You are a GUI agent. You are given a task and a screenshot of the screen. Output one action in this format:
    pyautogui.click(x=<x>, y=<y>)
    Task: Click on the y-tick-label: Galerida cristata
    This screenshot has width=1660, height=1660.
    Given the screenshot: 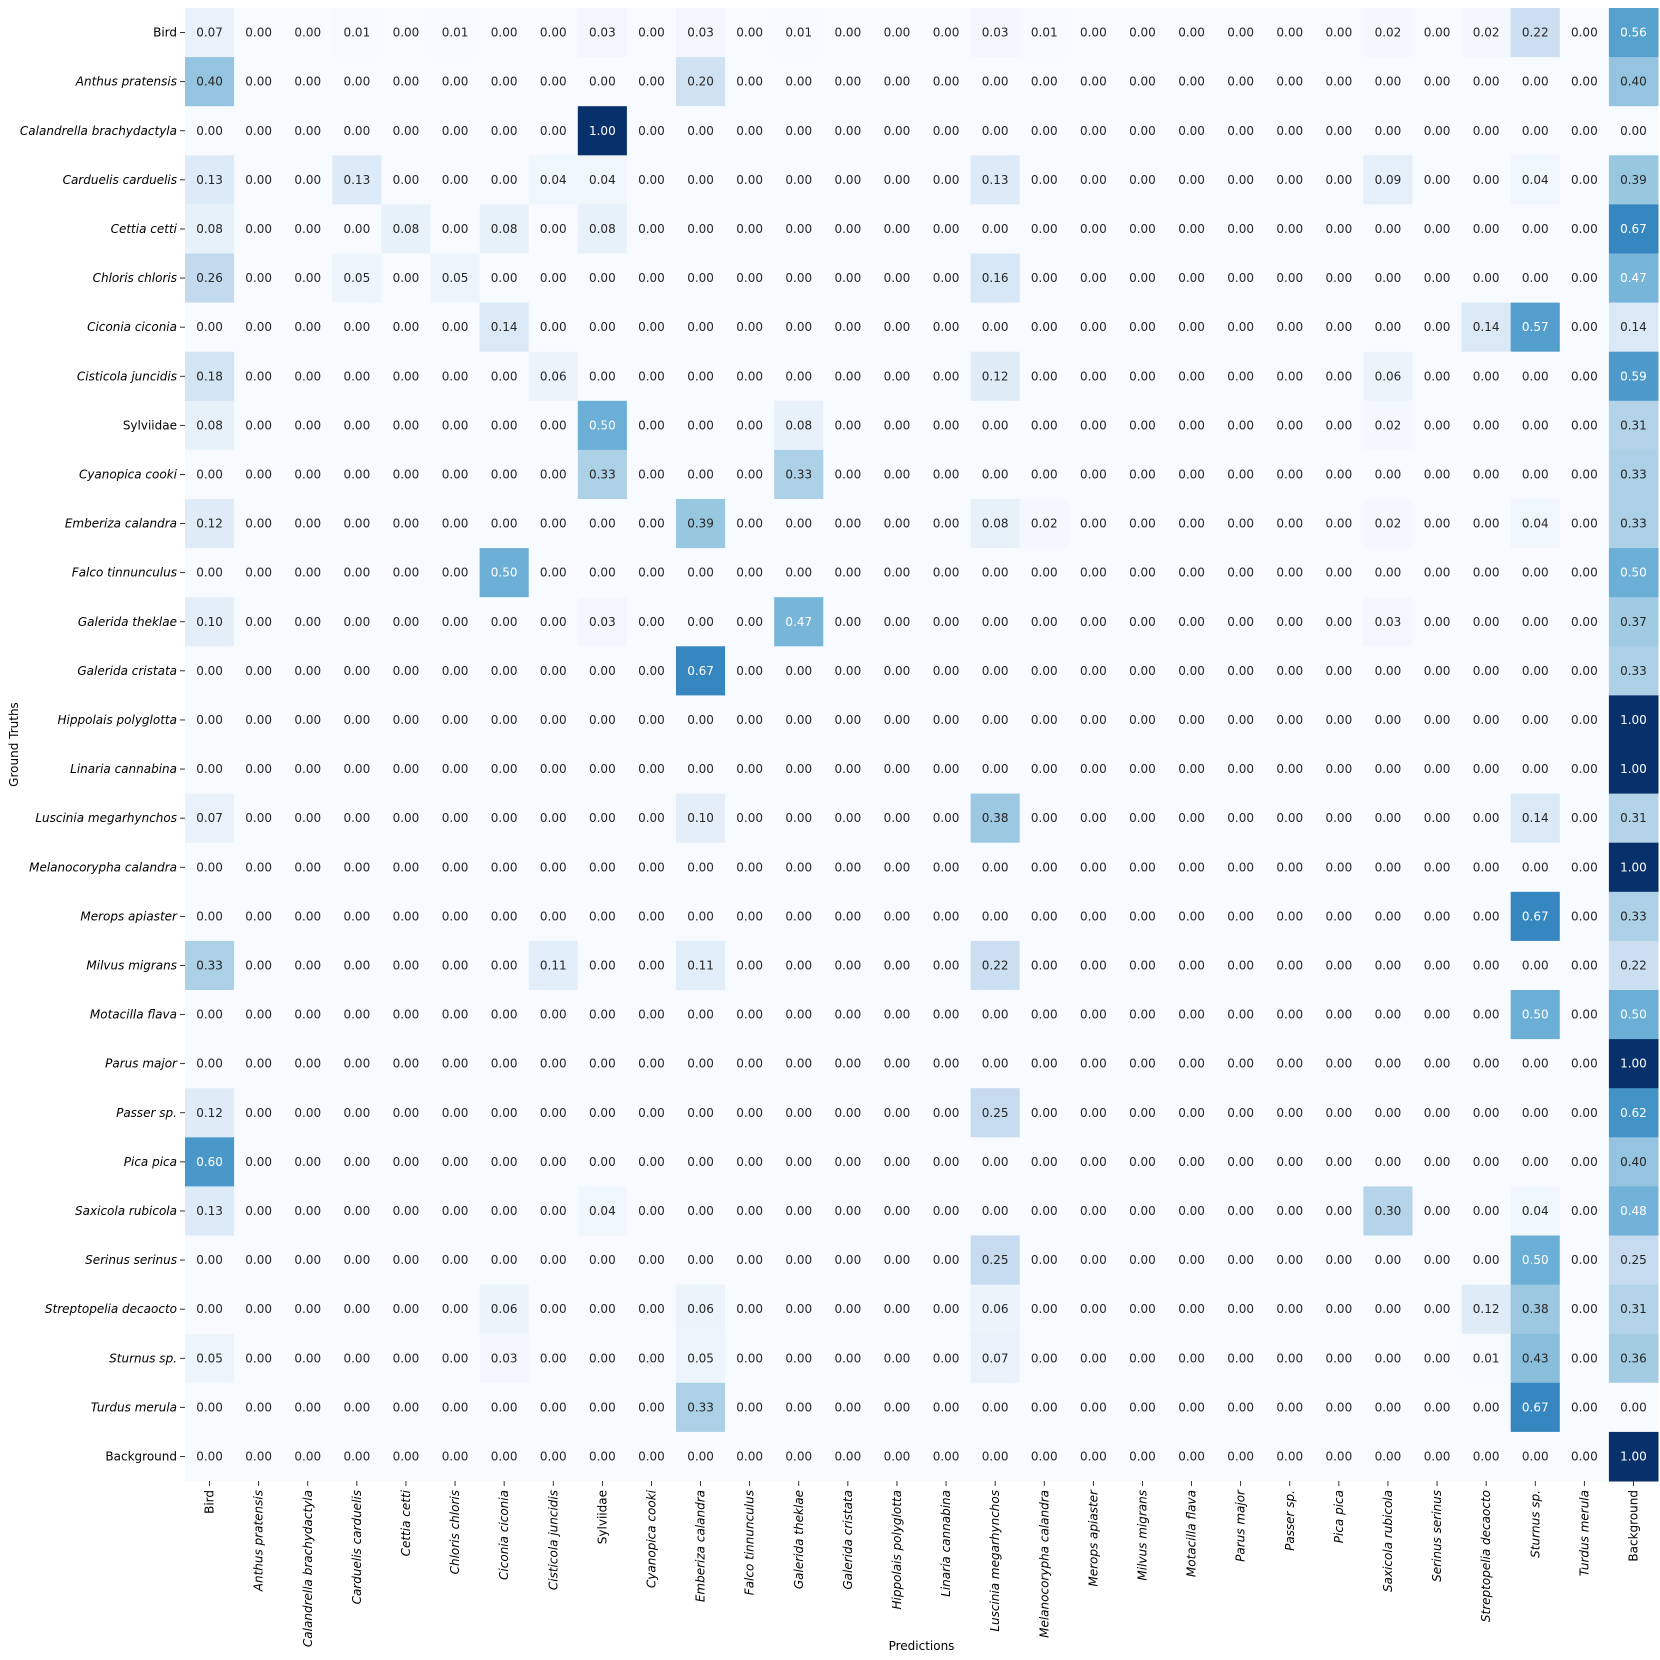 What is the action you would take?
    pyautogui.click(x=127, y=671)
    